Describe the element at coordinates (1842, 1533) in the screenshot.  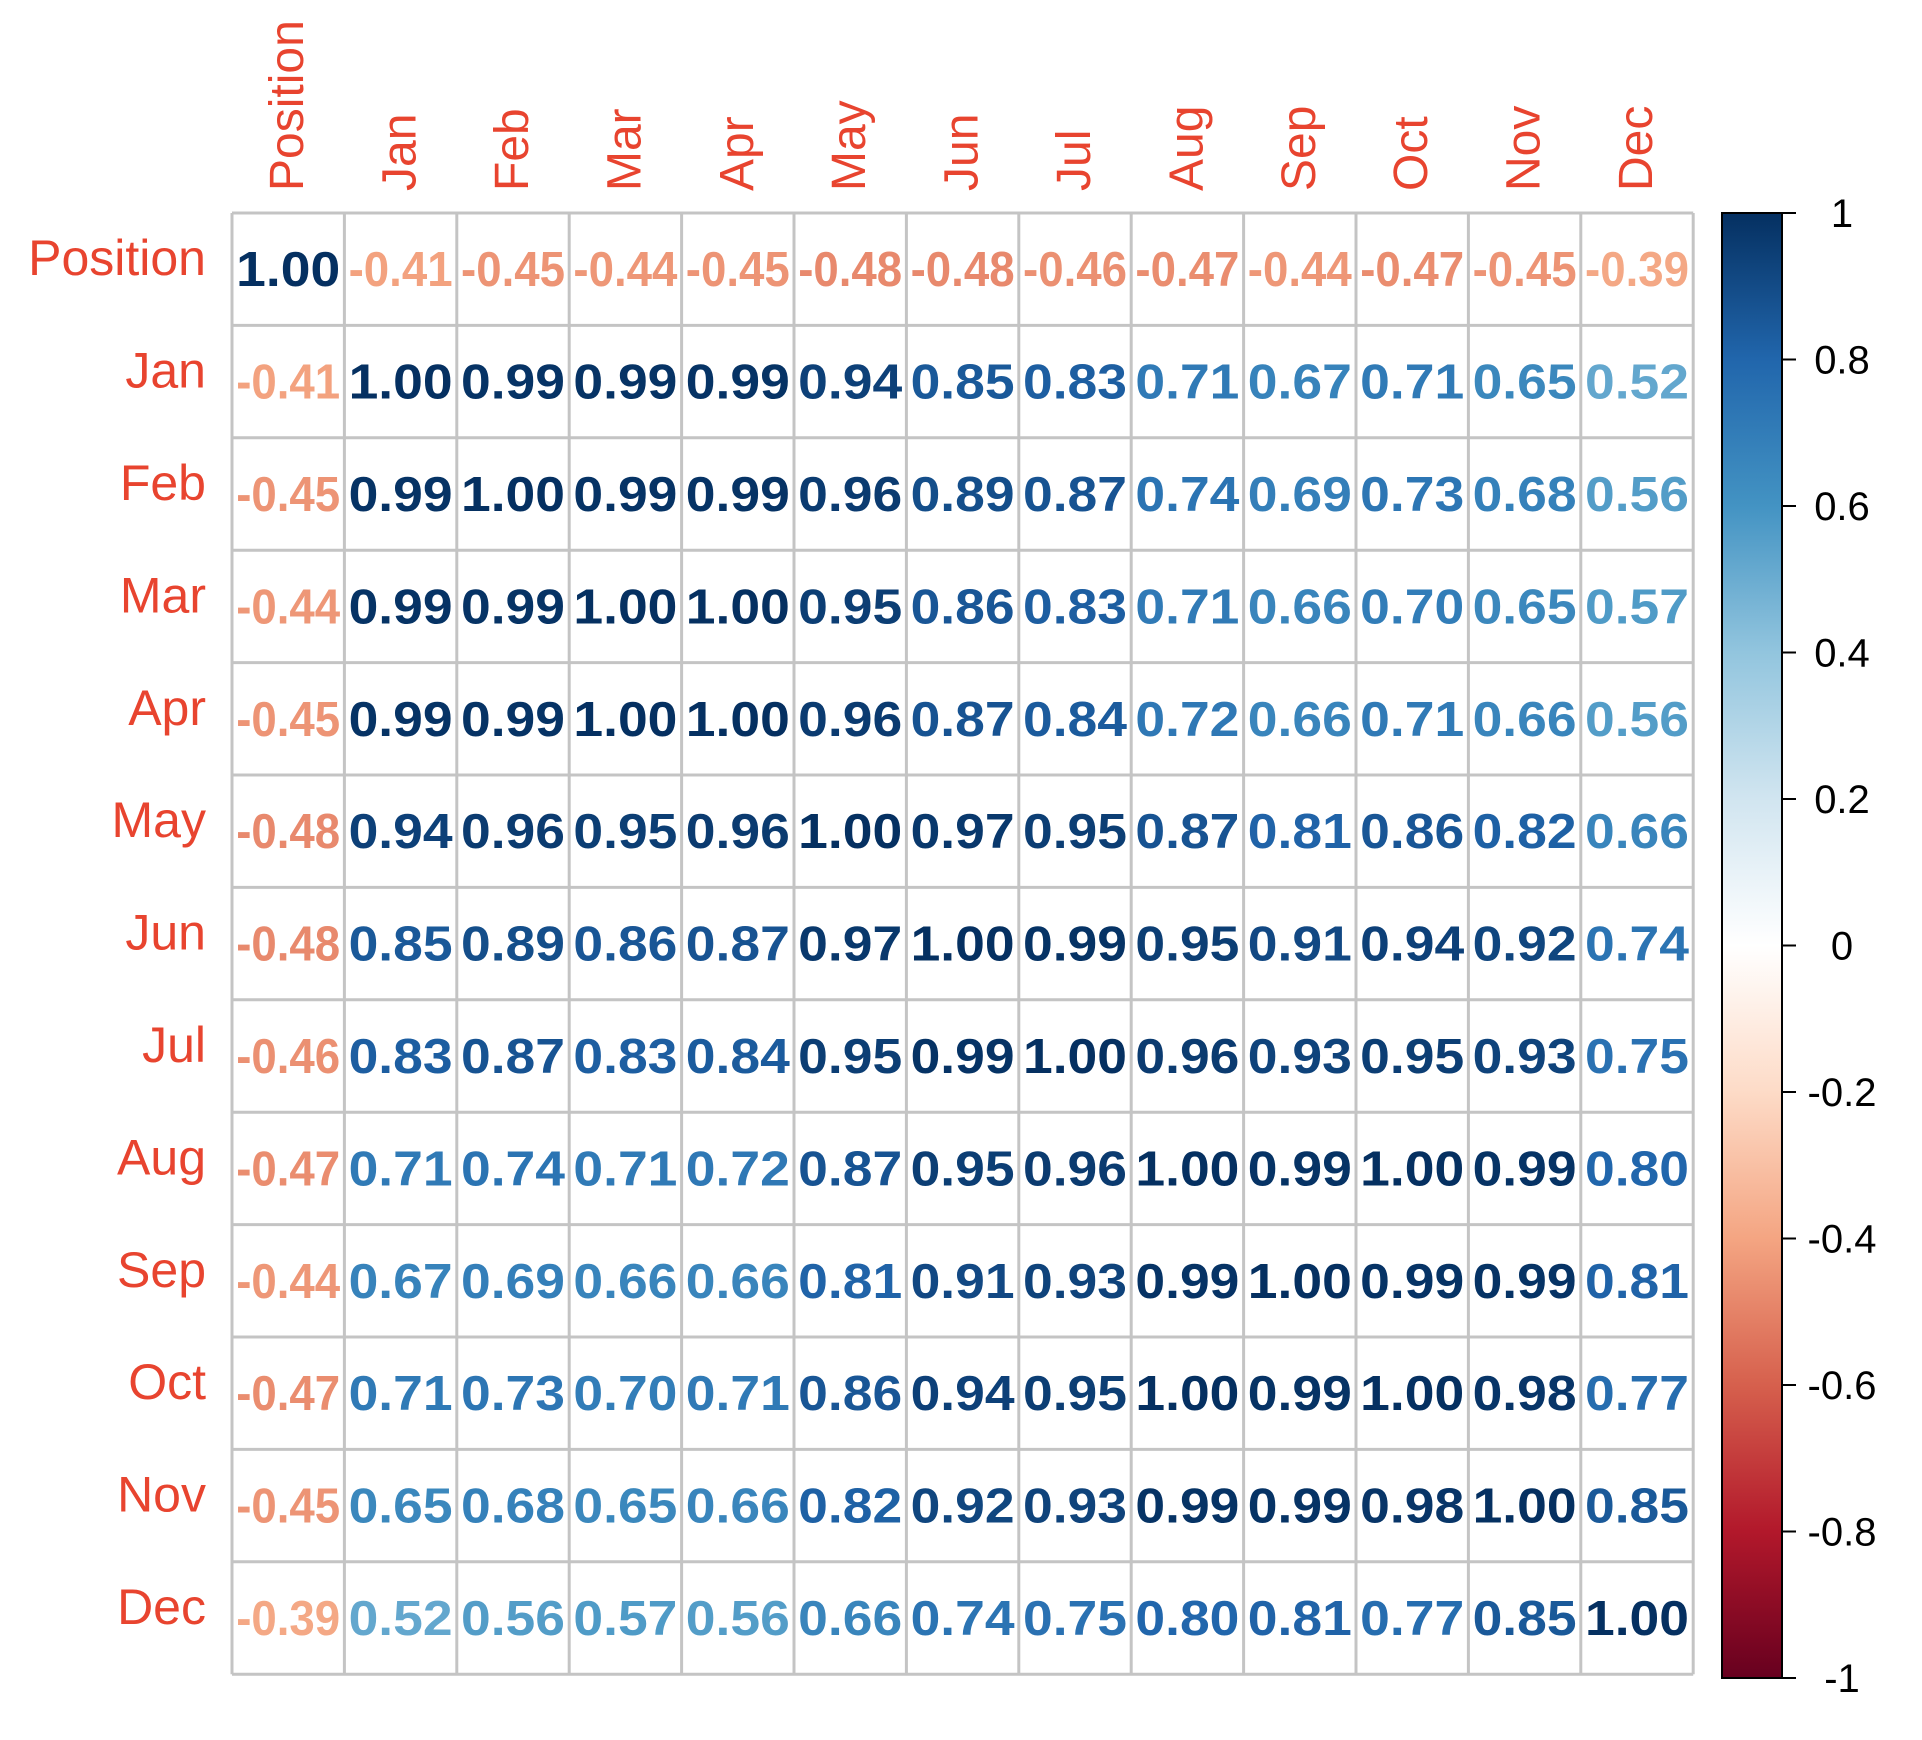
I see `colorbar-tick-label: -0.8` at that location.